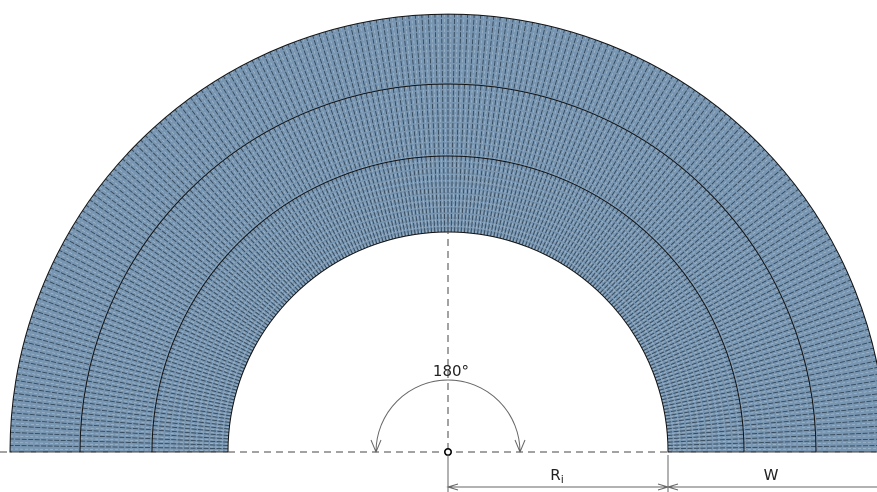 The image size is (877, 492). What do you see at coordinates (448, 416) in the screenshot?
I see `angle-arc` at bounding box center [448, 416].